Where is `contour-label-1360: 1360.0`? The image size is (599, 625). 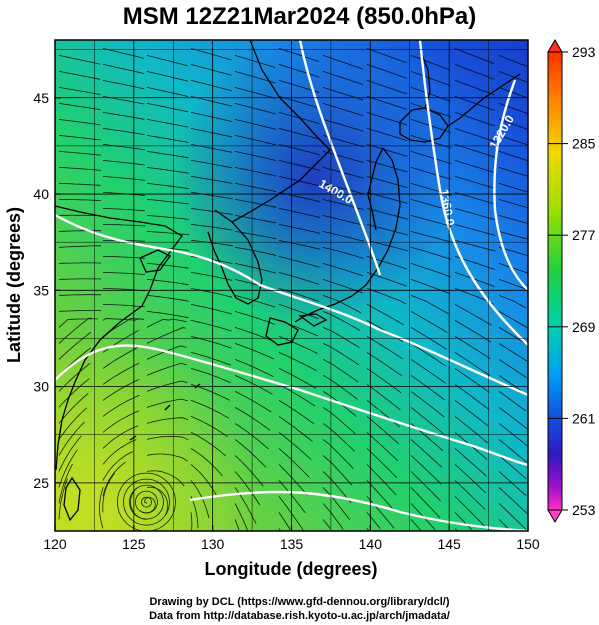
contour-label-1360: 1360.0 is located at coordinates (447, 207).